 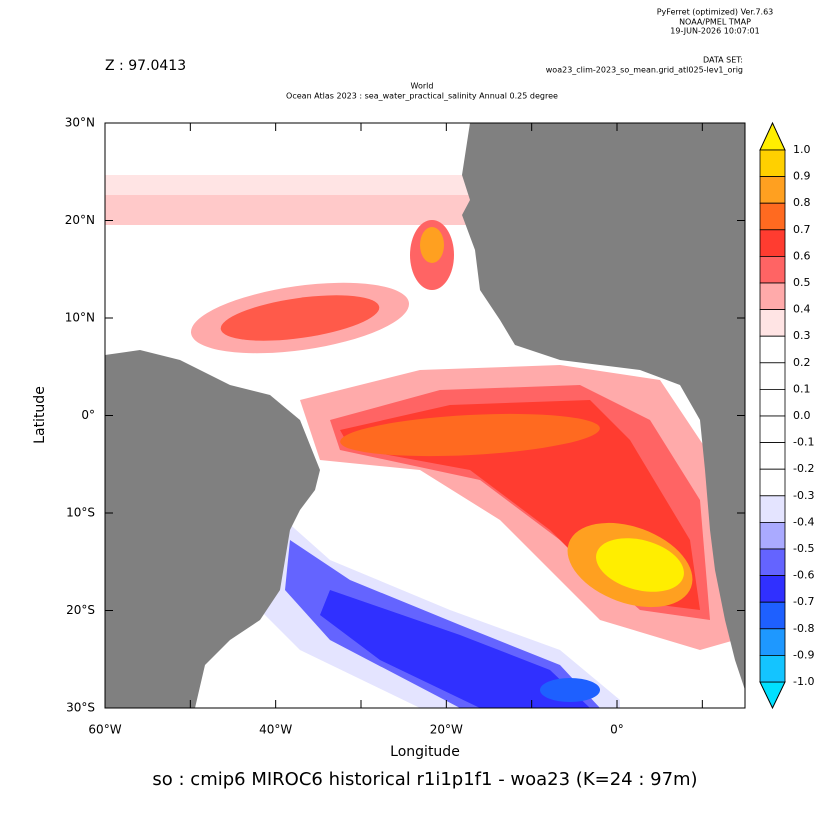 What do you see at coordinates (802, 229) in the screenshot?
I see `colorbar-label: 0.7` at bounding box center [802, 229].